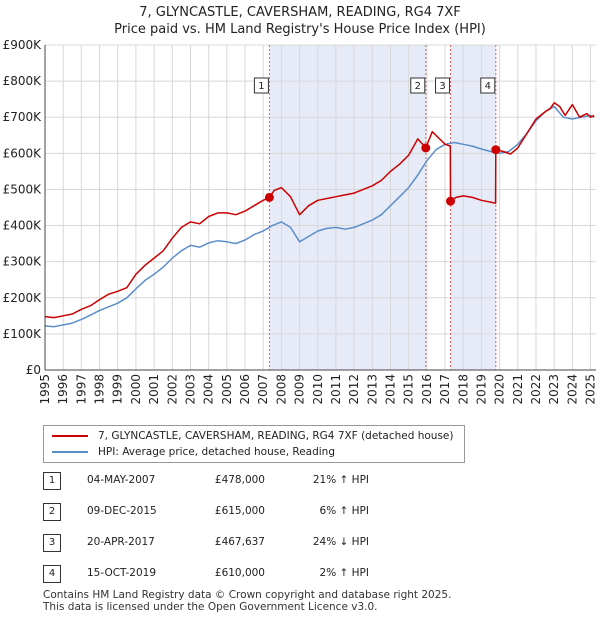 Image resolution: width=600 pixels, height=620 pixels. Describe the element at coordinates (281, 389) in the screenshot. I see `x-tick-label: 2008` at that location.